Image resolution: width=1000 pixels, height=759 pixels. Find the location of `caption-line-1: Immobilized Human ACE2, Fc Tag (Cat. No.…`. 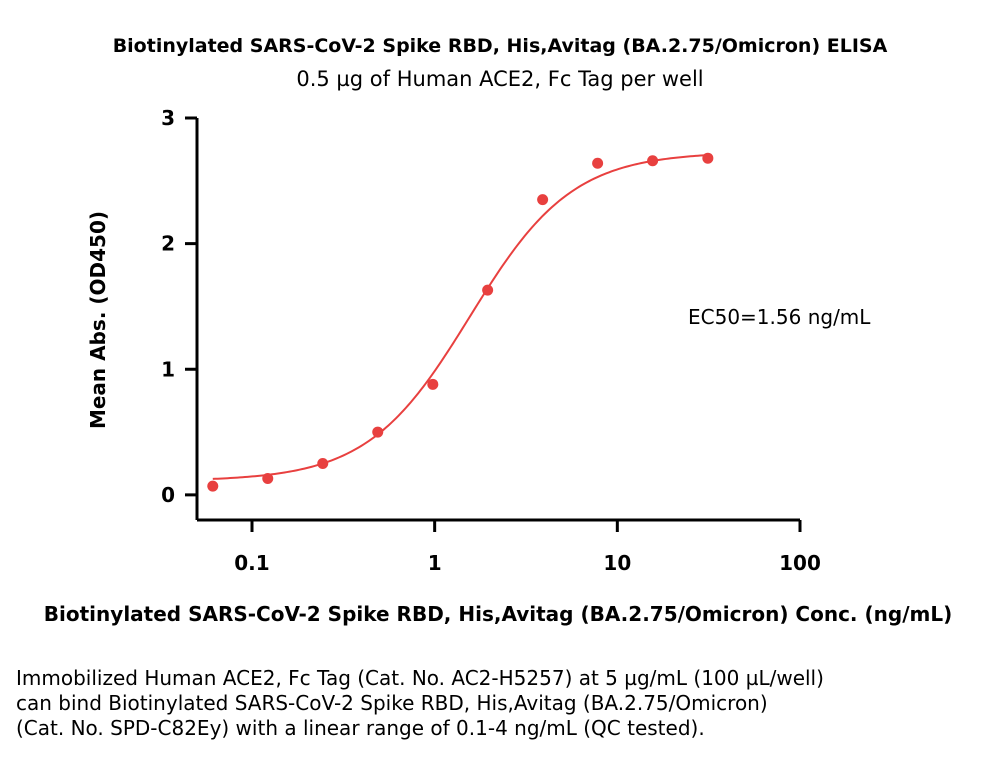

caption-line-1: Immobilized Human ACE2, Fc Tag (Cat. No.… is located at coordinates (420, 678).